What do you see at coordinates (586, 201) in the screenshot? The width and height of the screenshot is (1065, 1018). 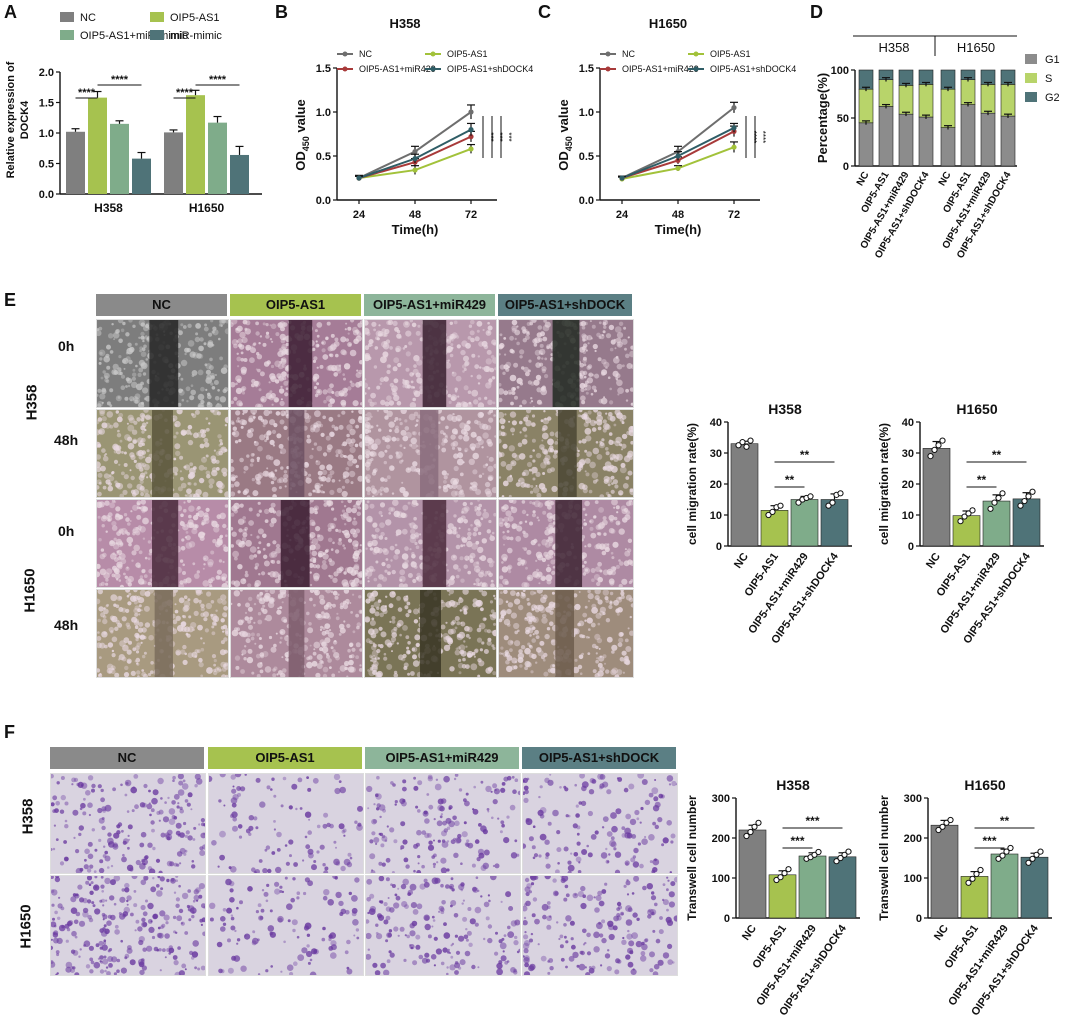 I see `c-y-tick-label: 0.0` at bounding box center [586, 201].